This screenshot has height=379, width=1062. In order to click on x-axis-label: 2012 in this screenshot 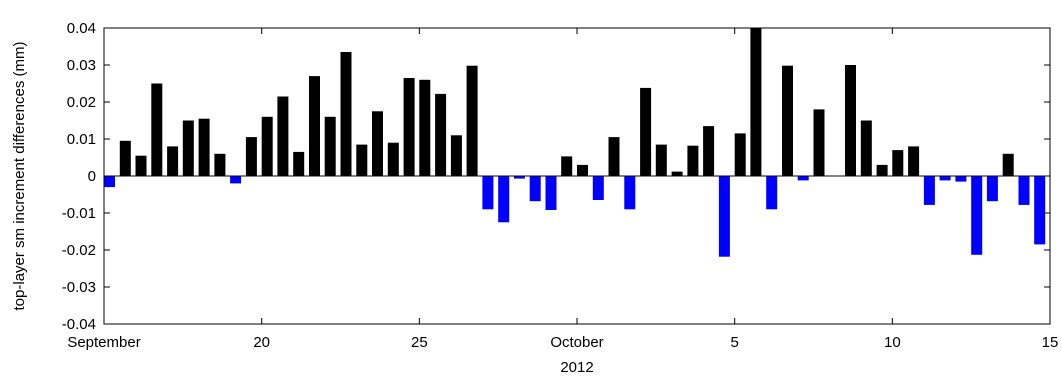, I will do `click(576, 367)`.